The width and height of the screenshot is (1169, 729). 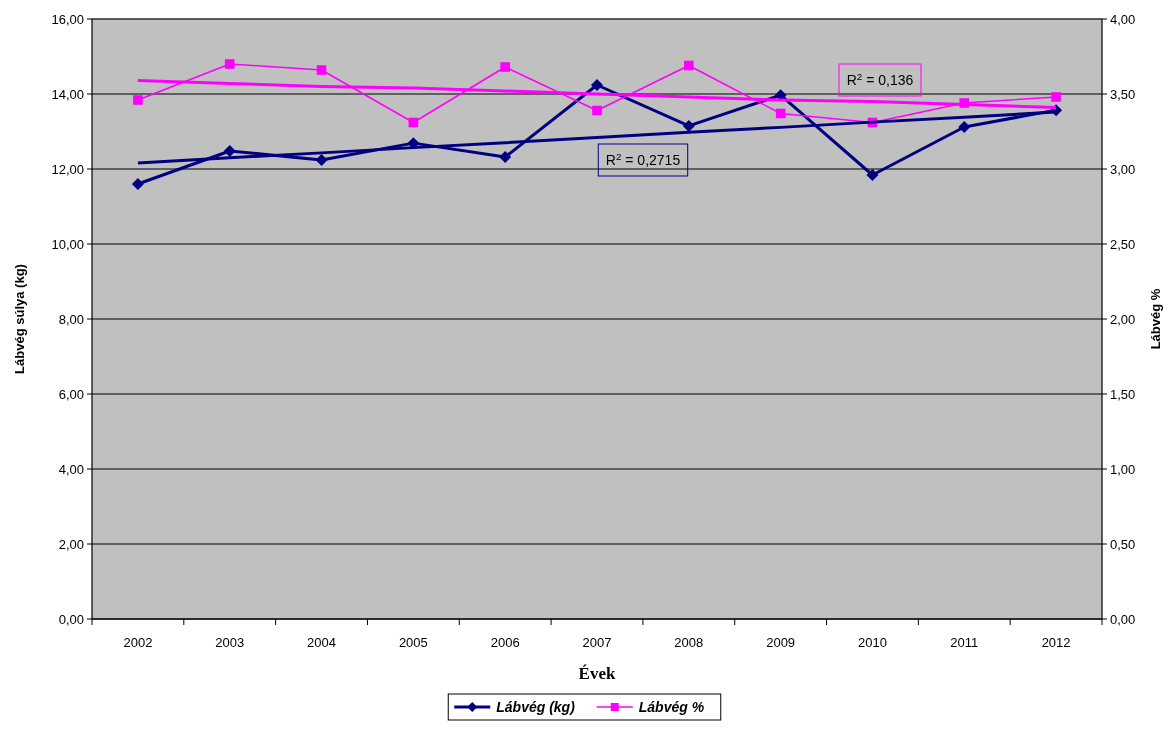 What do you see at coordinates (71, 319) in the screenshot?
I see `y-tick-label: 8,00` at bounding box center [71, 319].